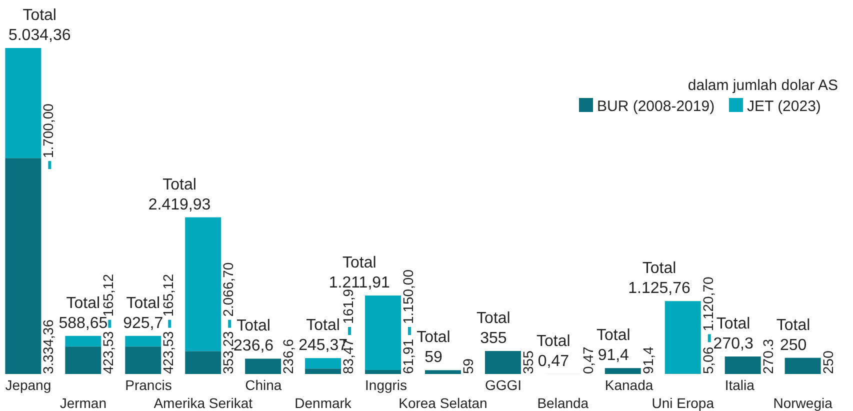  What do you see at coordinates (386, 385) in the screenshot?
I see `x-tick-label: Inggris` at bounding box center [386, 385].